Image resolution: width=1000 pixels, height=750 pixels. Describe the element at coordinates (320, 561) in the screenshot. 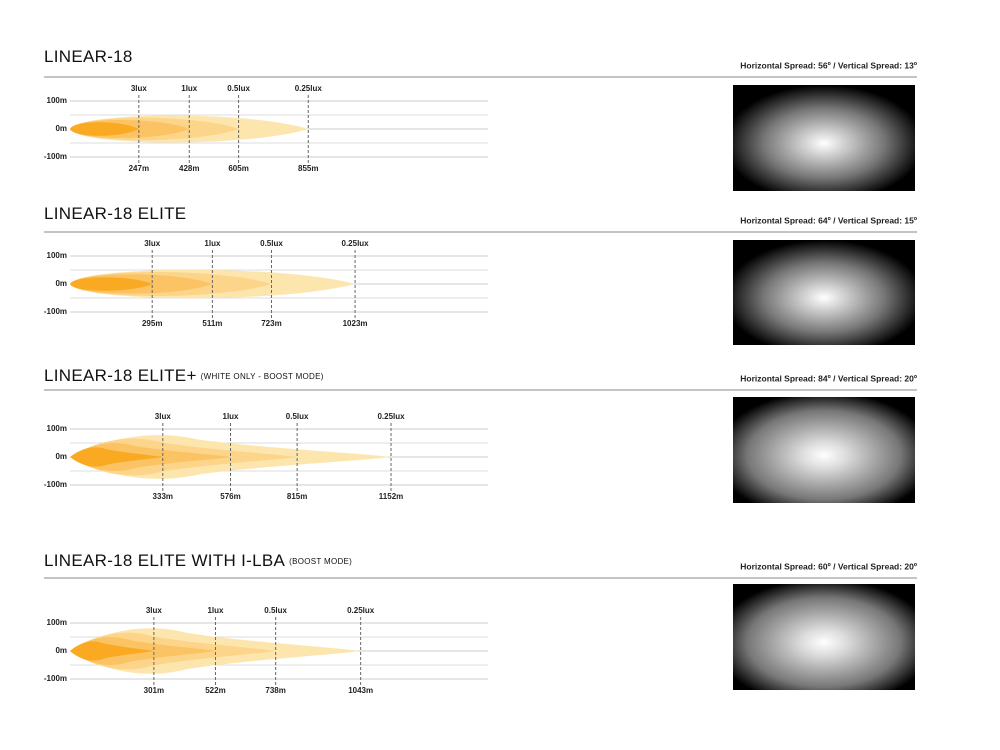

I see `subtitle: (BOOST MODE)` at that location.